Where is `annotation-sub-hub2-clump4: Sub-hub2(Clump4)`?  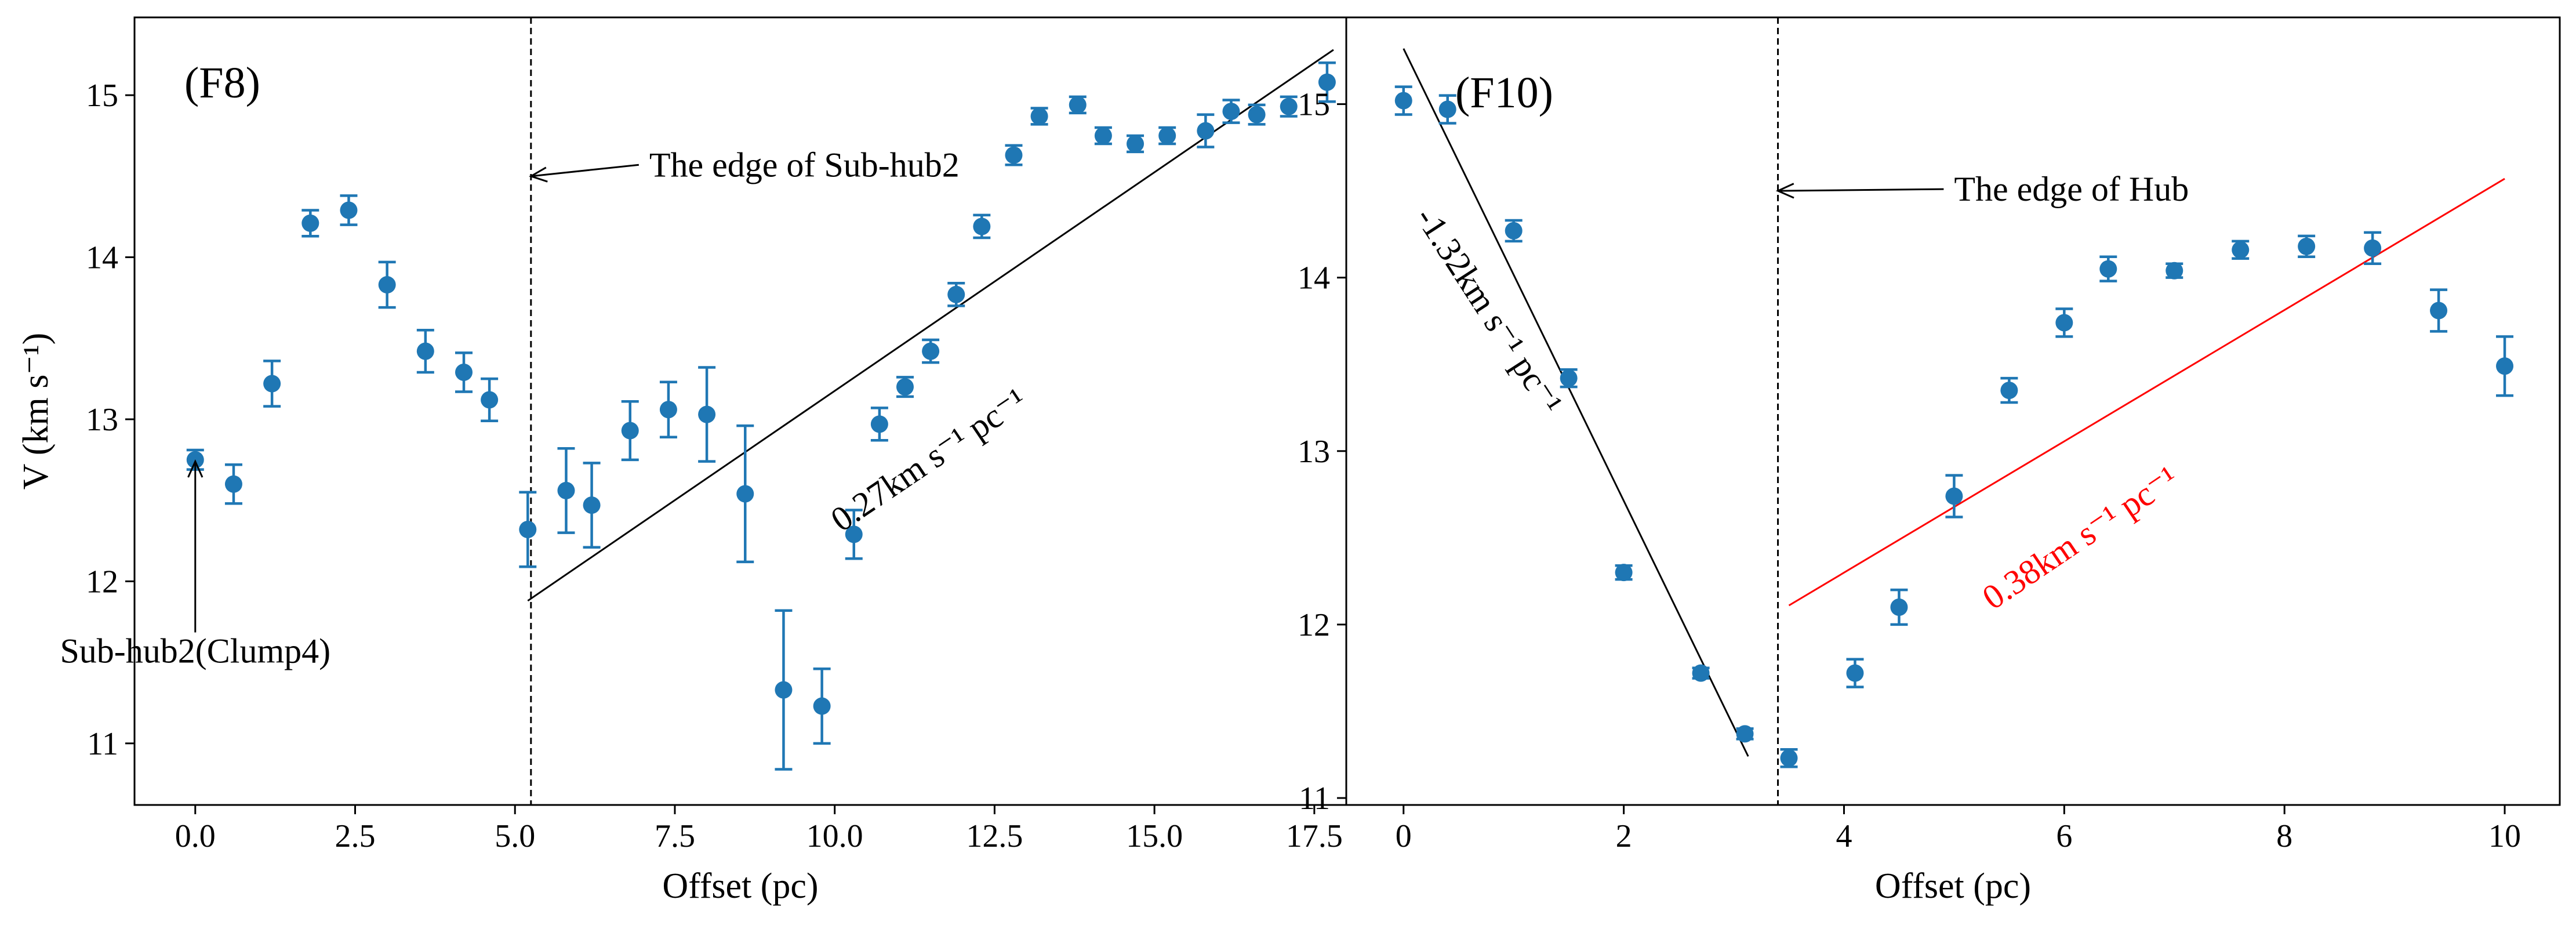
annotation-sub-hub2-clump4: Sub-hub2(Clump4) is located at coordinates (195, 651).